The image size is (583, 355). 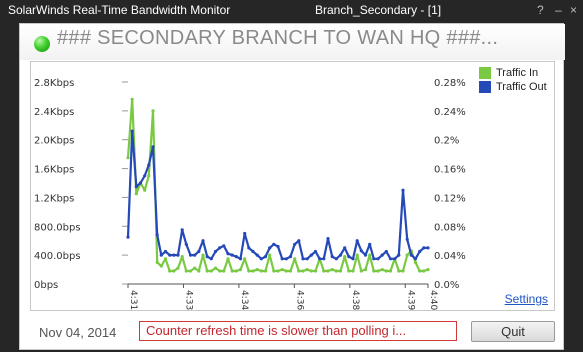 What do you see at coordinates (485, 73) in the screenshot?
I see `traffic-in-swatch-icon` at bounding box center [485, 73].